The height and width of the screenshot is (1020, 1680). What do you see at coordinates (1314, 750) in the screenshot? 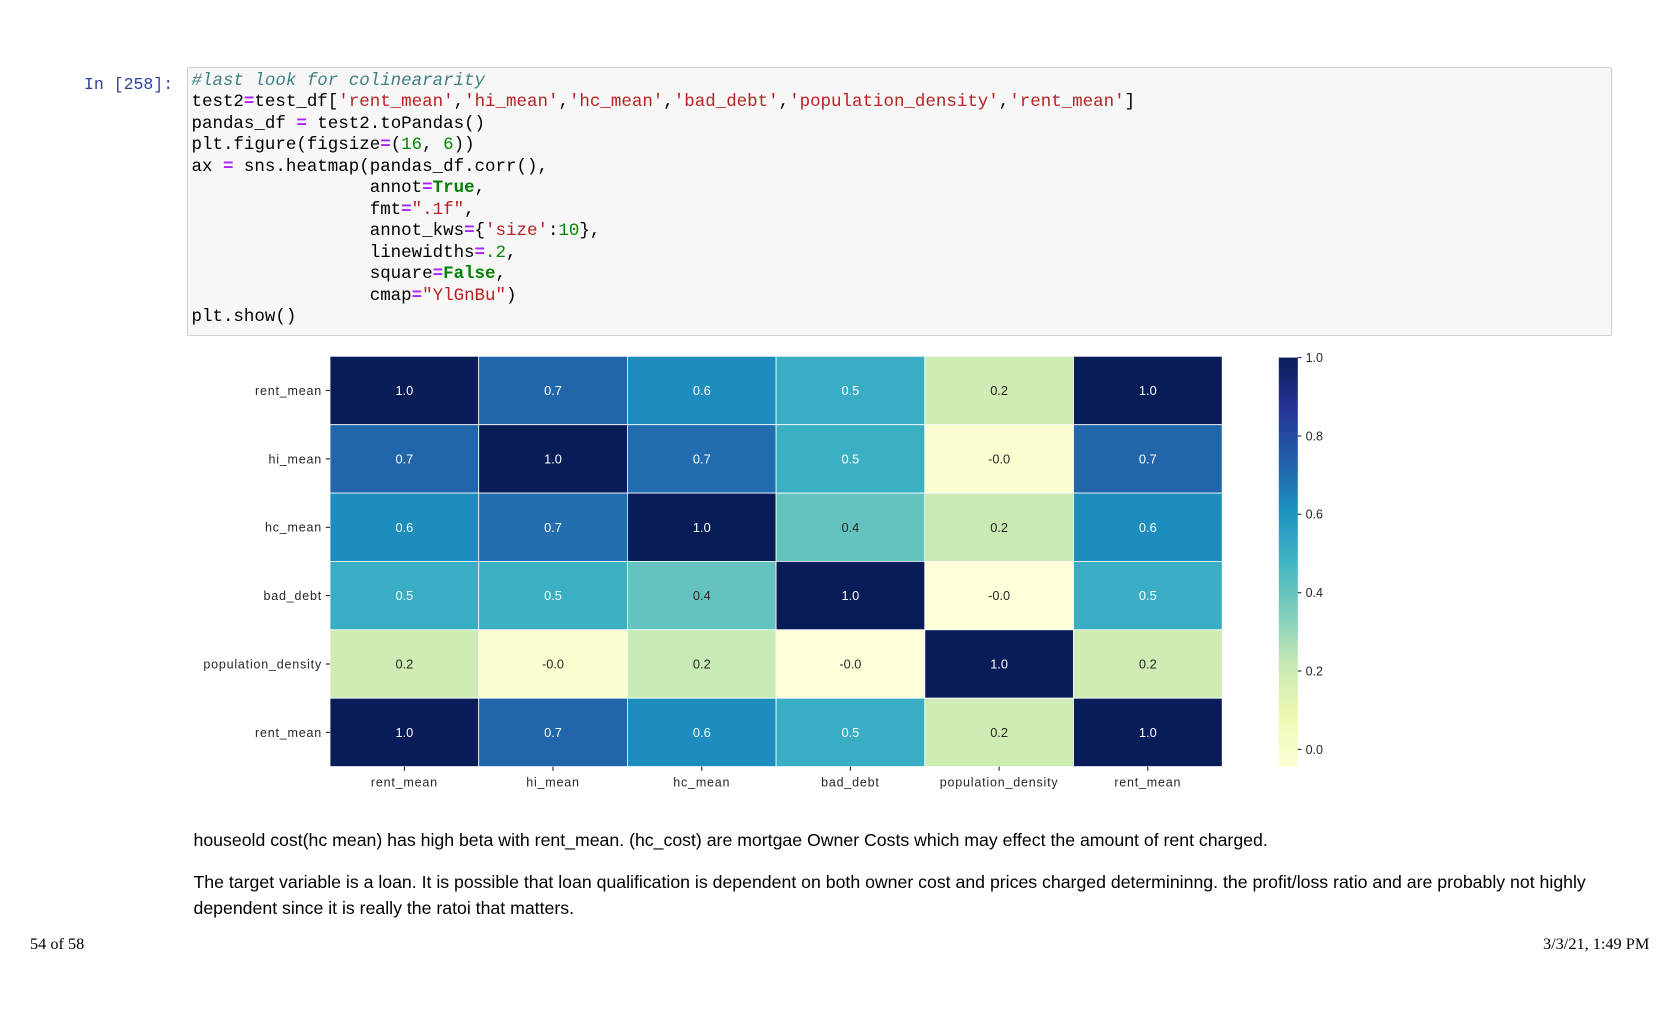
I see `svg-text: 0.0` at bounding box center [1314, 750].